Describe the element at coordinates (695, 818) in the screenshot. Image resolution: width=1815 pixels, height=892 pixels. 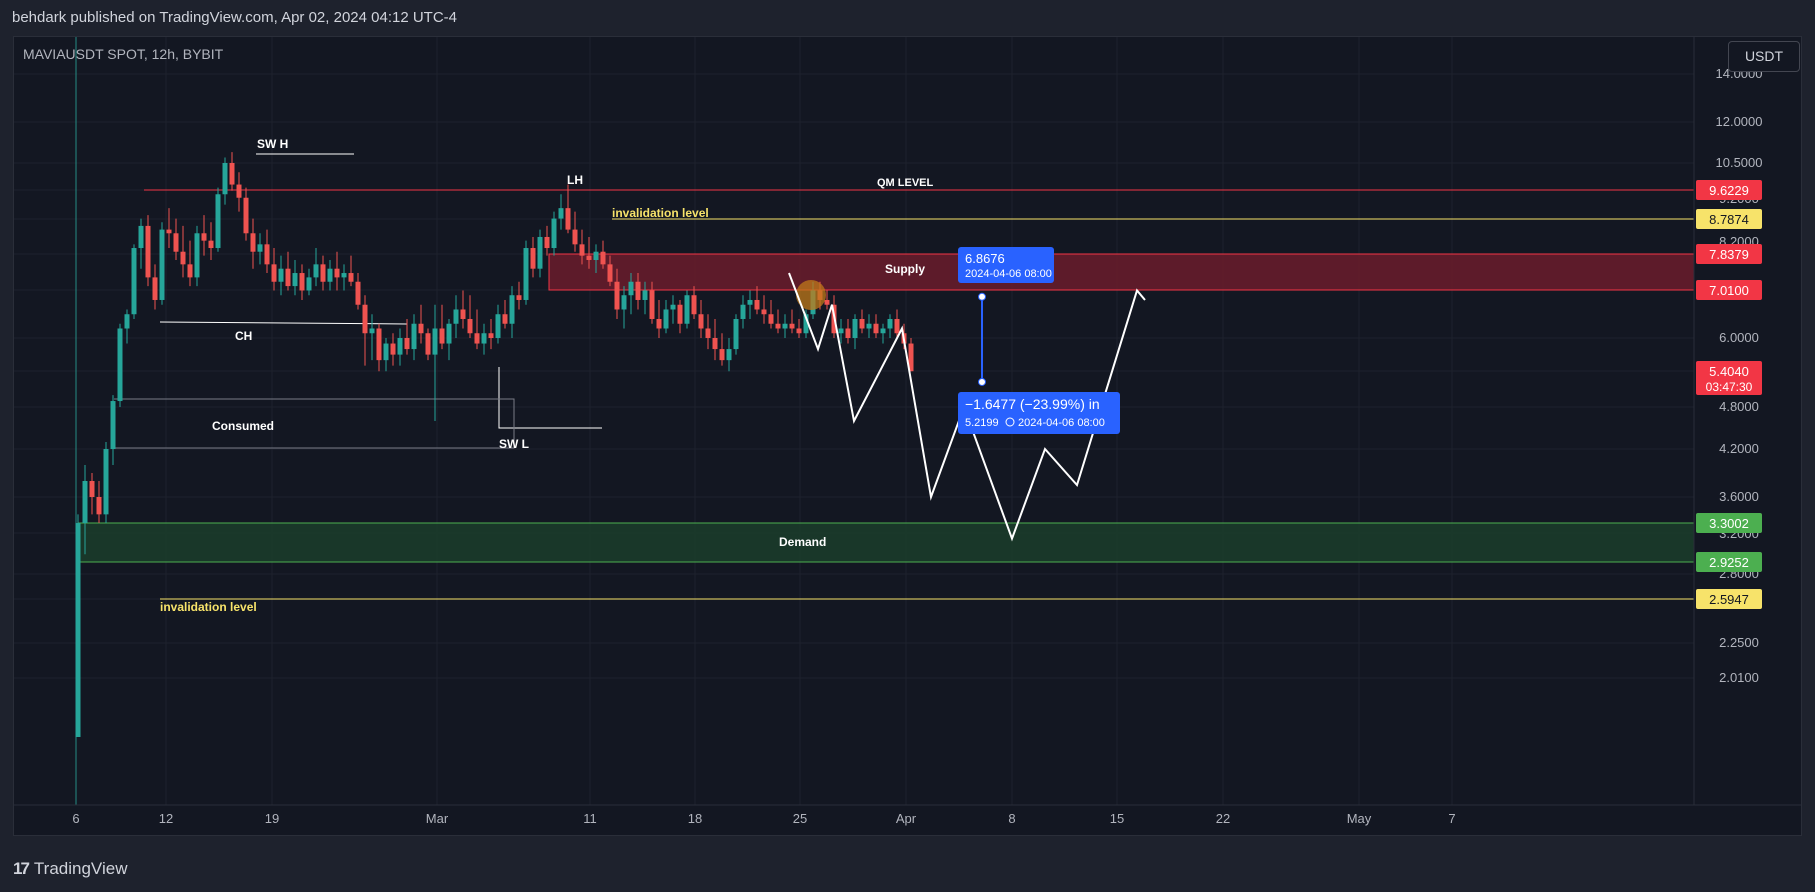
I see `time-tick-label: 18` at that location.